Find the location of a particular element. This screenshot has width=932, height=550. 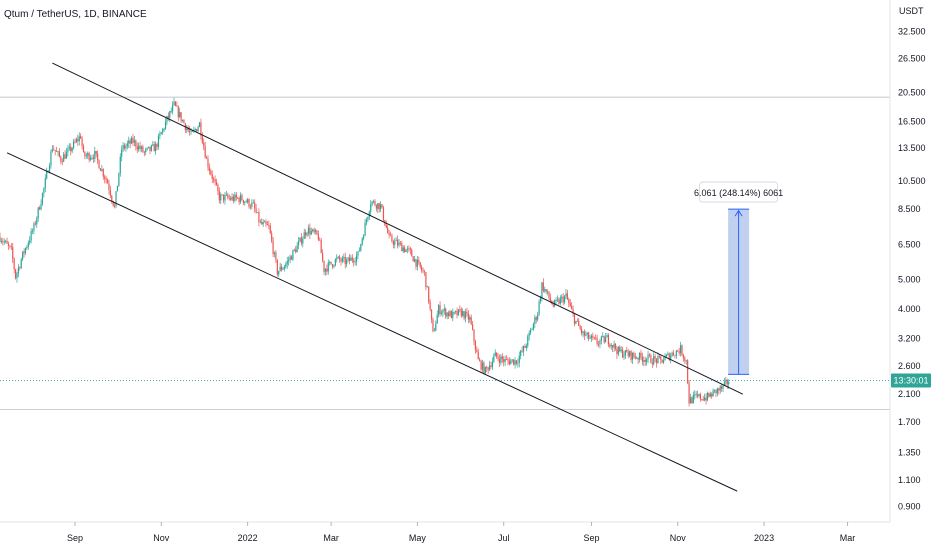

current-price-countdown: 13:30:01 is located at coordinates (910, 380).